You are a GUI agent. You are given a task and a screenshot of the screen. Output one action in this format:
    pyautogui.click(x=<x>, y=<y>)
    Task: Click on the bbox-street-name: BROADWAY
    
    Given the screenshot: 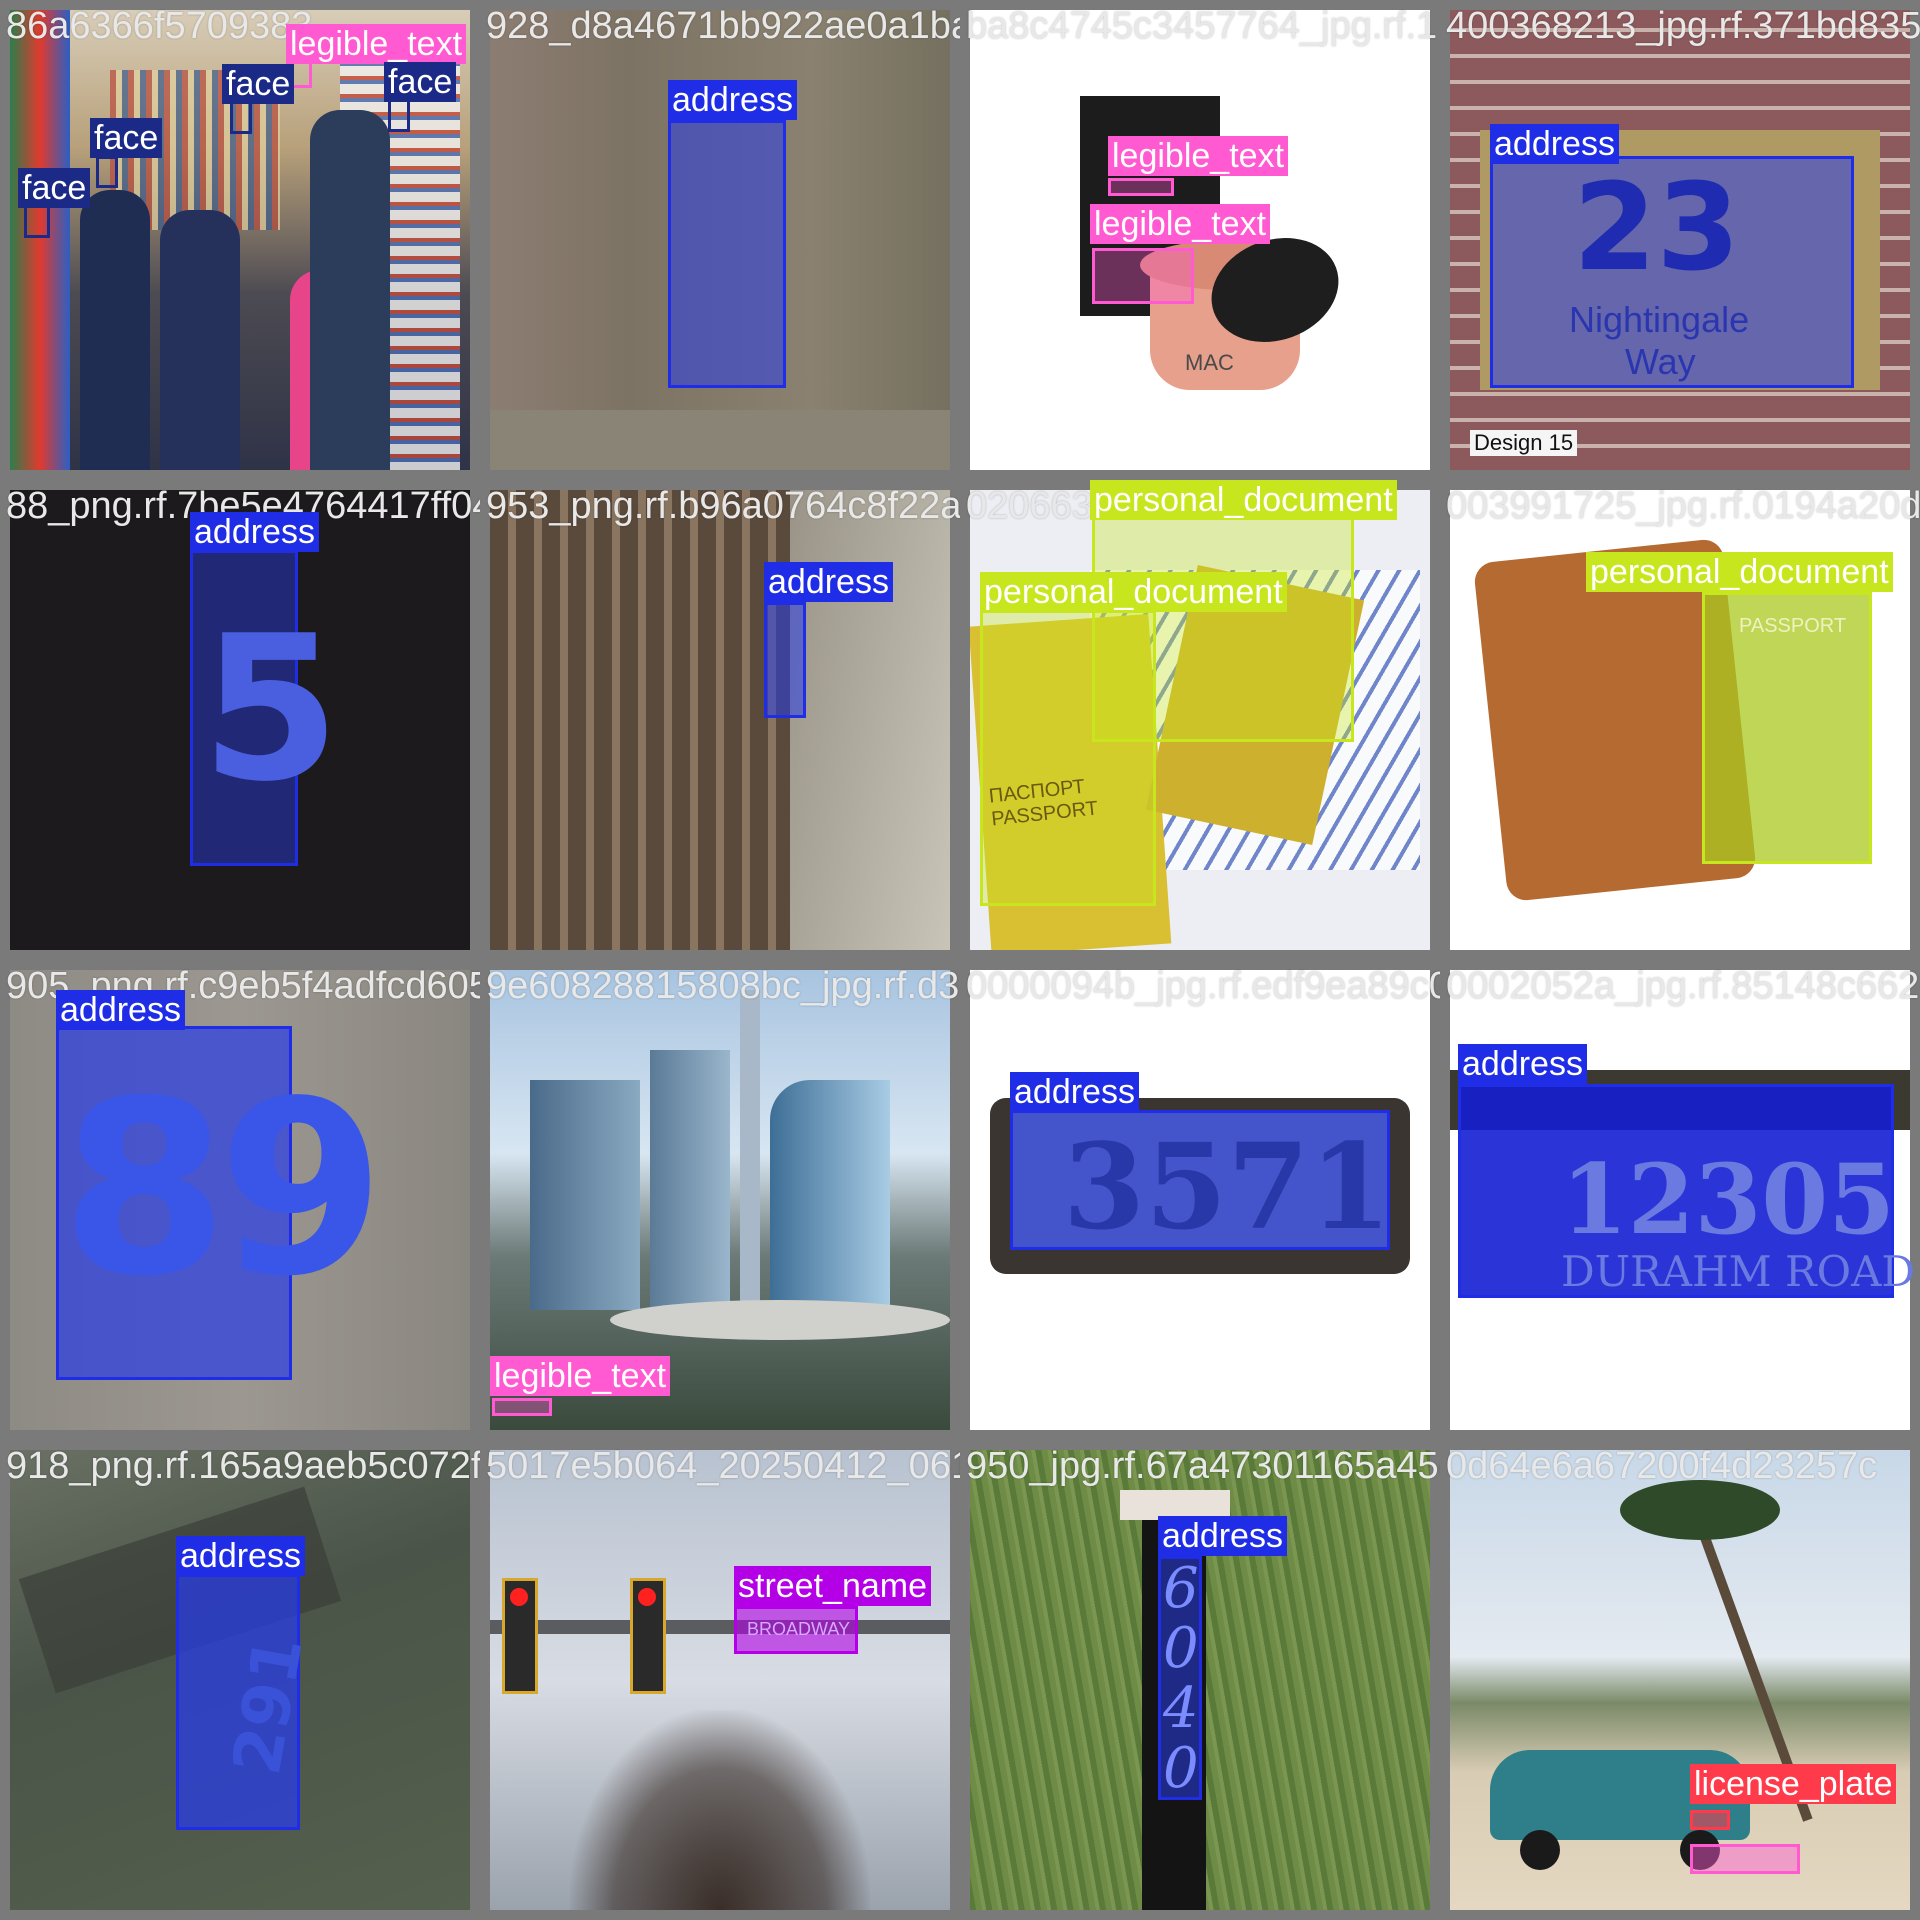 What is the action you would take?
    pyautogui.click(x=796, y=1630)
    